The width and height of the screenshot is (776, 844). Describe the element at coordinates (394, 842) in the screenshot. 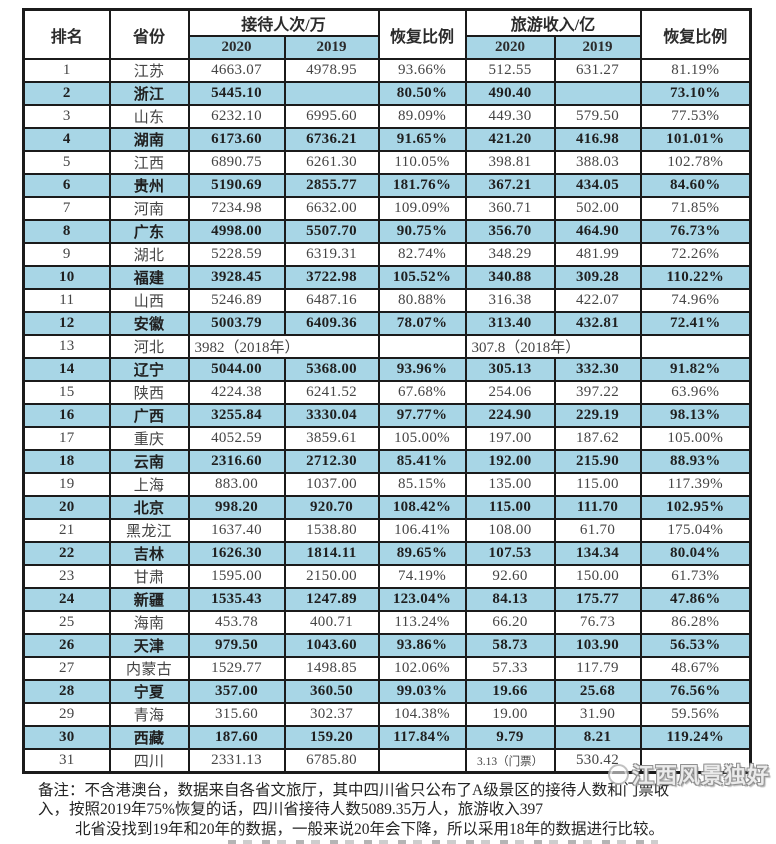

I see `footnote-line-4-cutoff` at that location.